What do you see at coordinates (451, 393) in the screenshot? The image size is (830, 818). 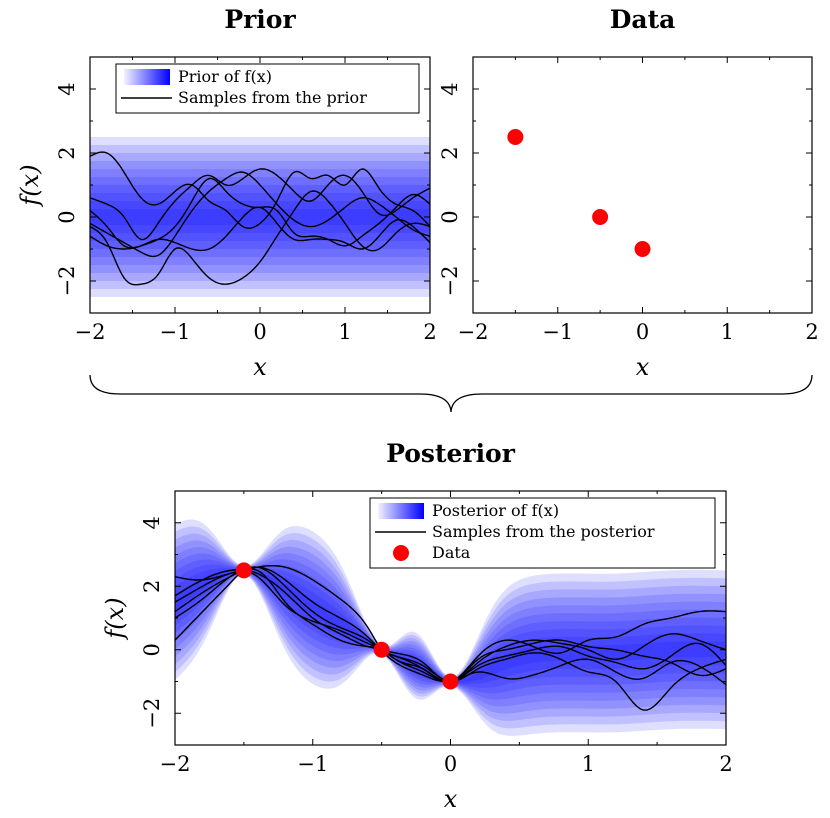 I see `brace` at bounding box center [451, 393].